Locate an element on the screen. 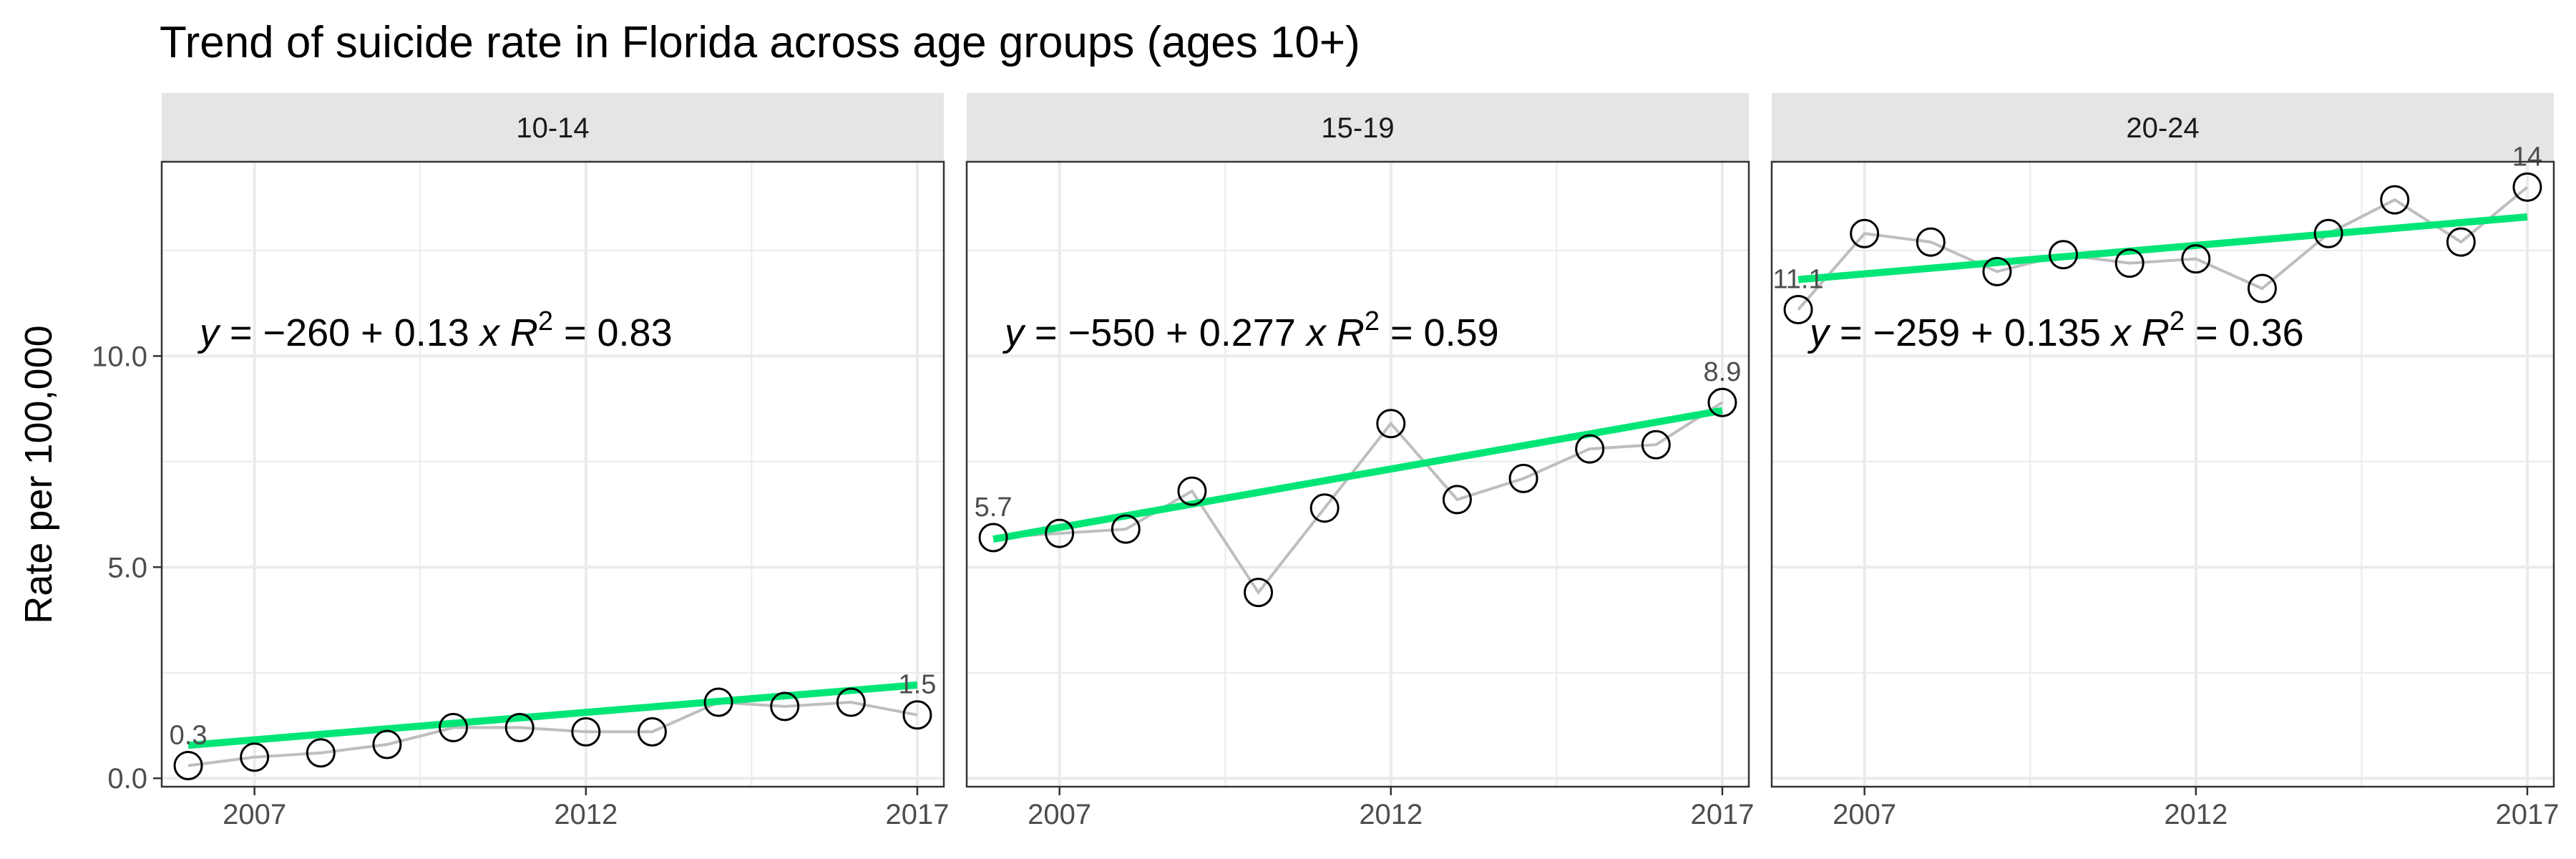  facet-strip-label: 10-14 is located at coordinates (552, 128).